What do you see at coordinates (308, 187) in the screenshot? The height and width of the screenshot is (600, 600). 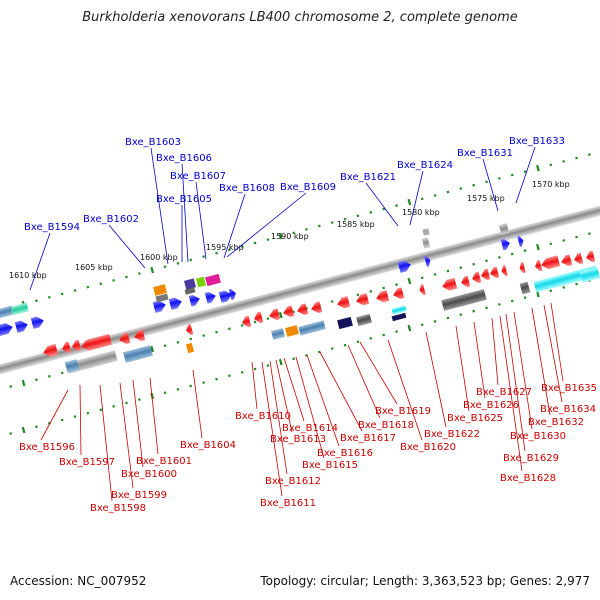 I see `forward-gene-label: Bxe_B1609` at bounding box center [308, 187].